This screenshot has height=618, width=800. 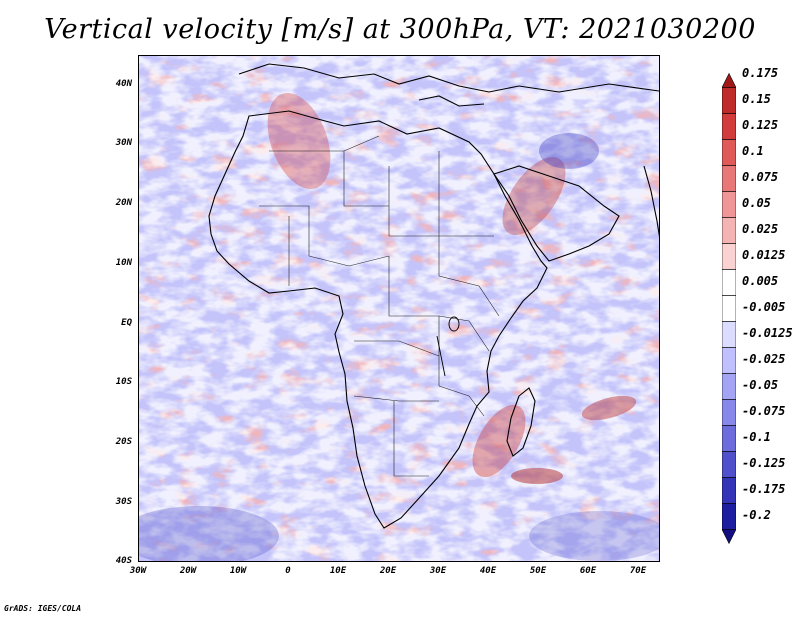 I want to click on colorbar-level-label: -0.175, so click(x=764, y=489).